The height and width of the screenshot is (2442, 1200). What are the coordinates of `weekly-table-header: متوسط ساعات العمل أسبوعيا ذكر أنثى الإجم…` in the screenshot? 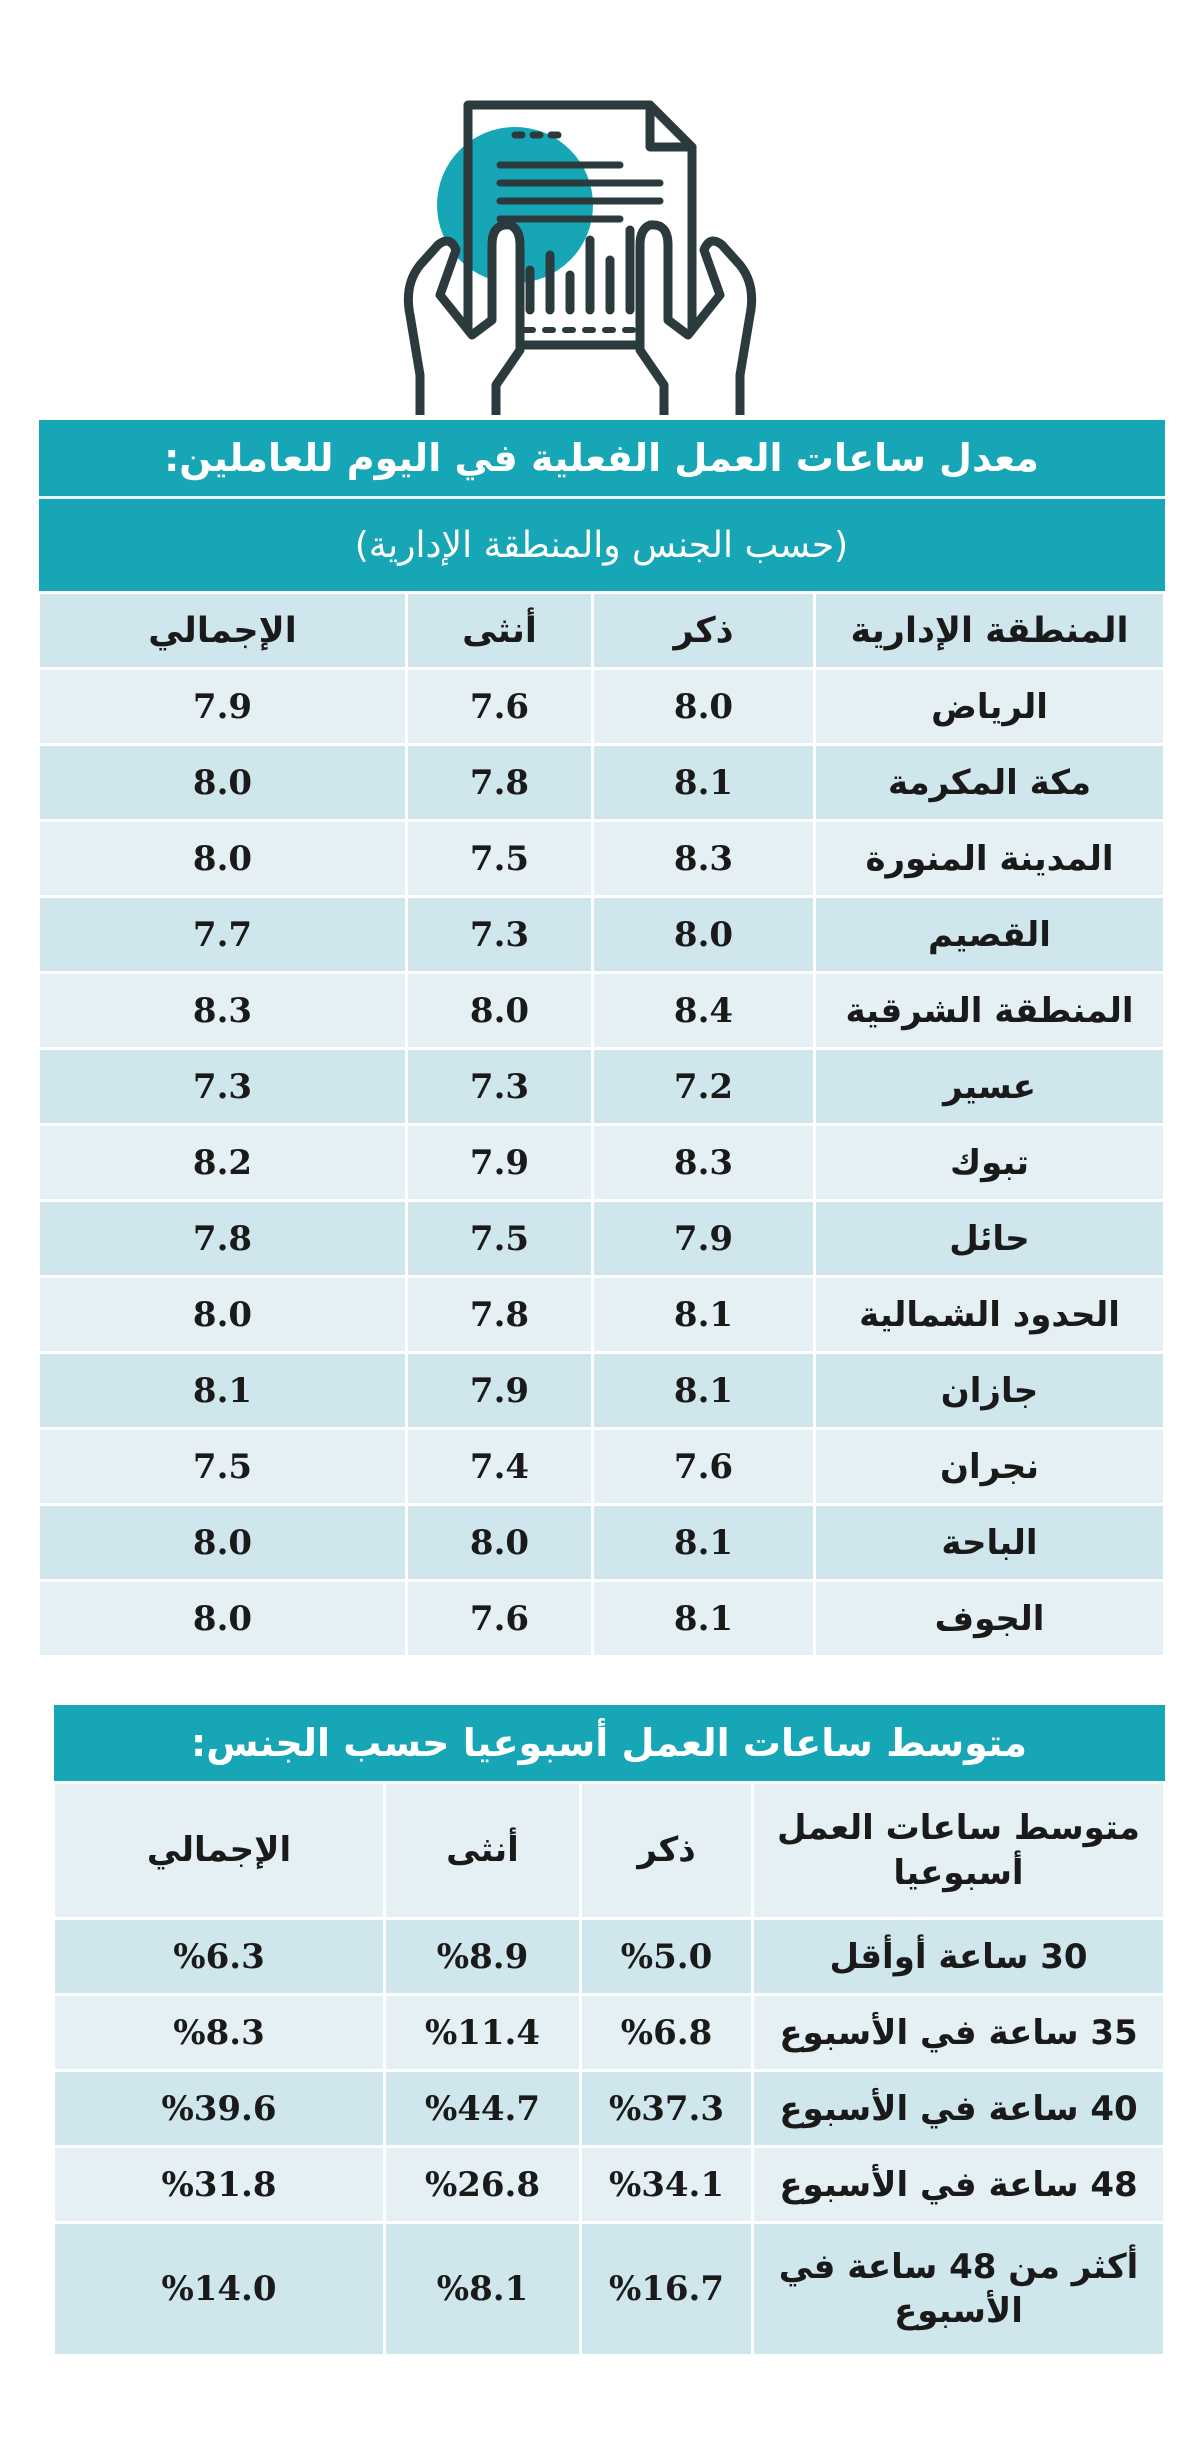 It's located at (609, 1850).